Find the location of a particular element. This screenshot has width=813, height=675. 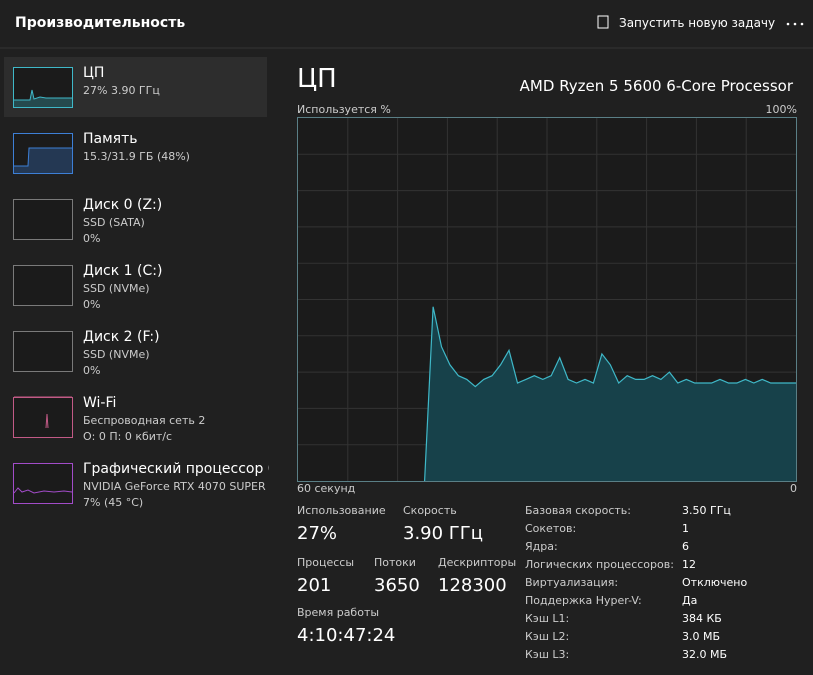

detail-value: Отключено is located at coordinates (715, 582).